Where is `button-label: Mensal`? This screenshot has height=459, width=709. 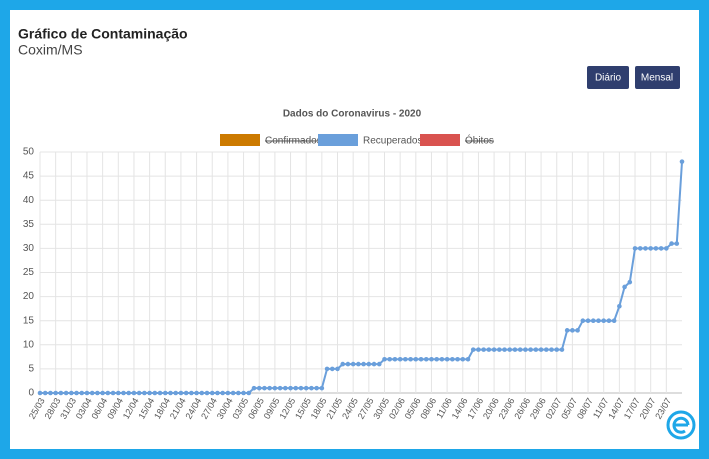 button-label: Mensal is located at coordinates (657, 78).